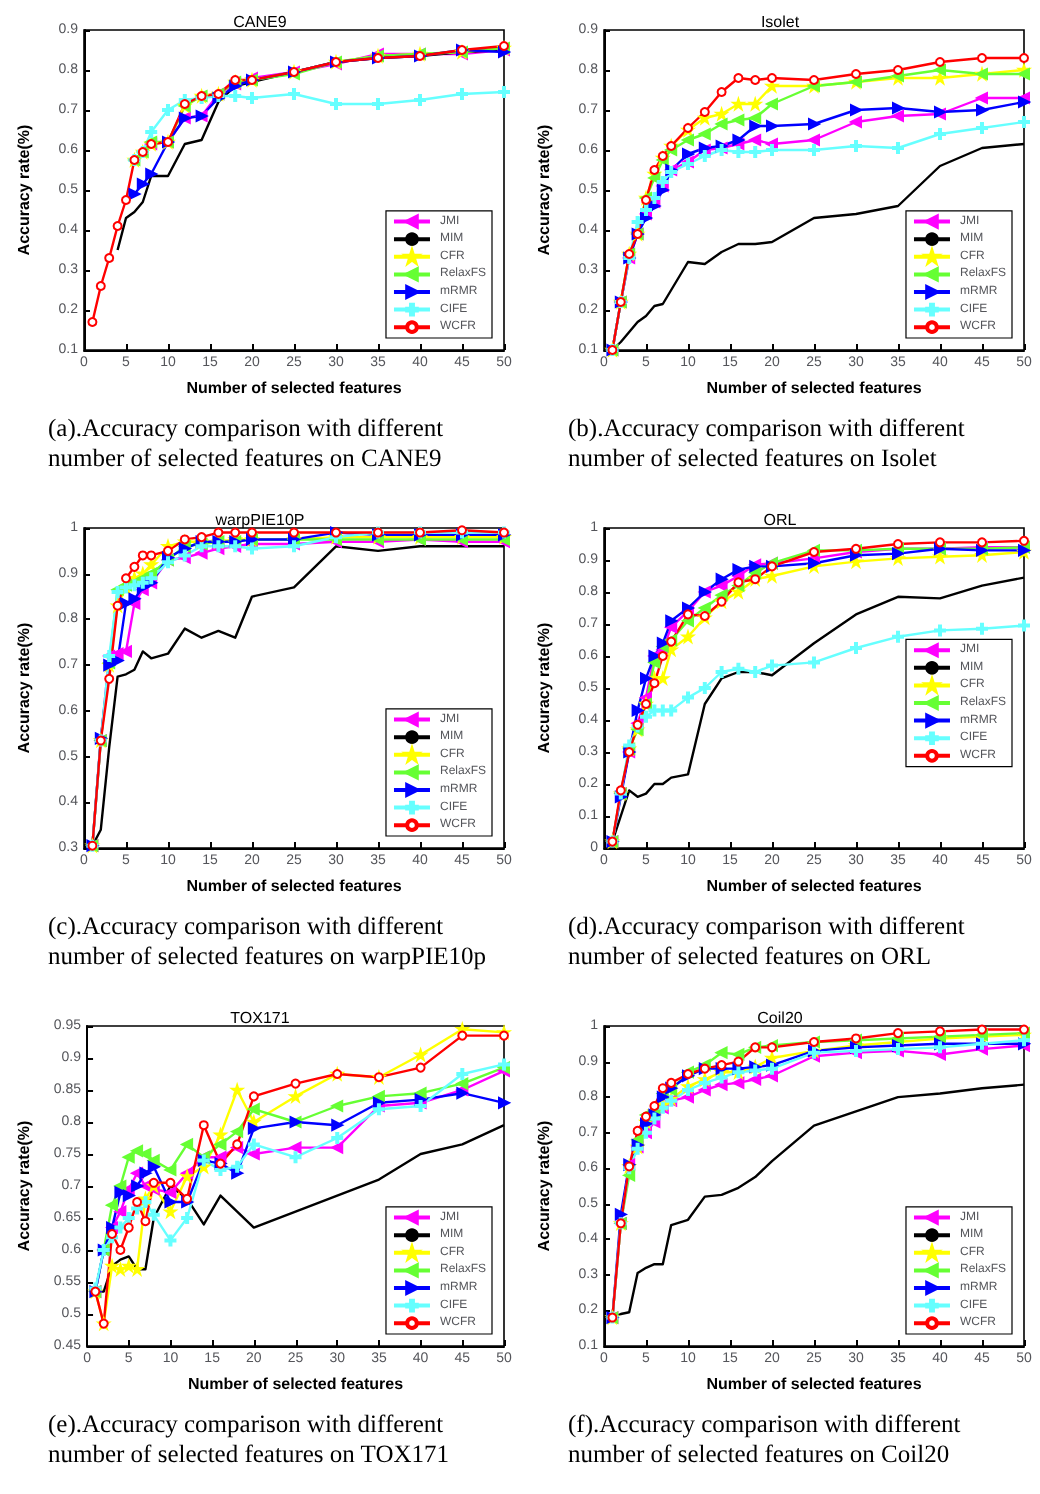  I want to click on chart-title: ORL, so click(780, 520).